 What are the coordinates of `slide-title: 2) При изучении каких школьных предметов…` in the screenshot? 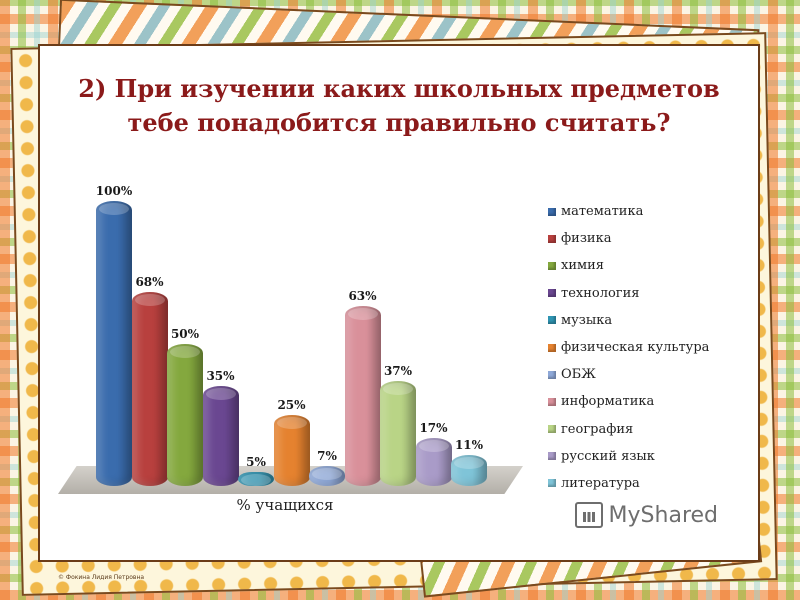 It's located at (399, 106).